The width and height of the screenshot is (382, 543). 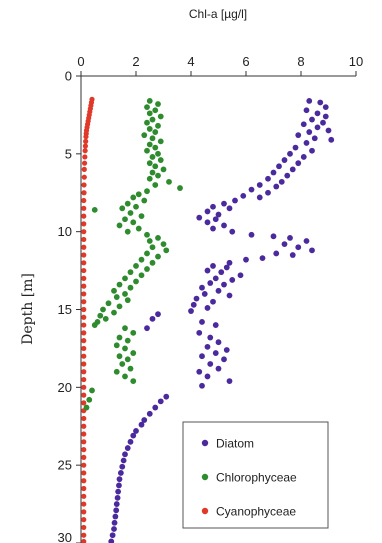 I want to click on y-tick-label: 5, so click(x=68, y=153).